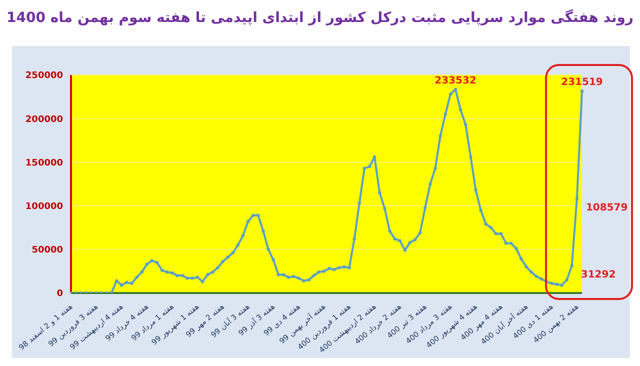 This screenshot has width=640, height=366. Describe the element at coordinates (455, 80) in the screenshot. I see `data-label: 233532` at that location.